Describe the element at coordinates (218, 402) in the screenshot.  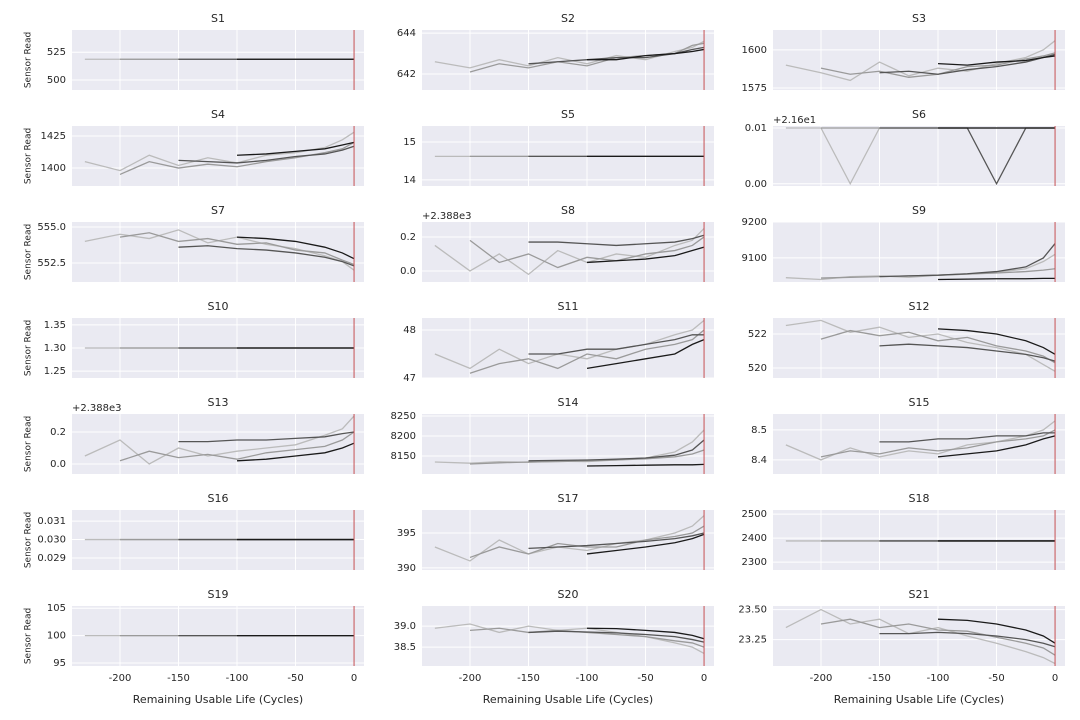
I see `subplot-title: S13` at that location.